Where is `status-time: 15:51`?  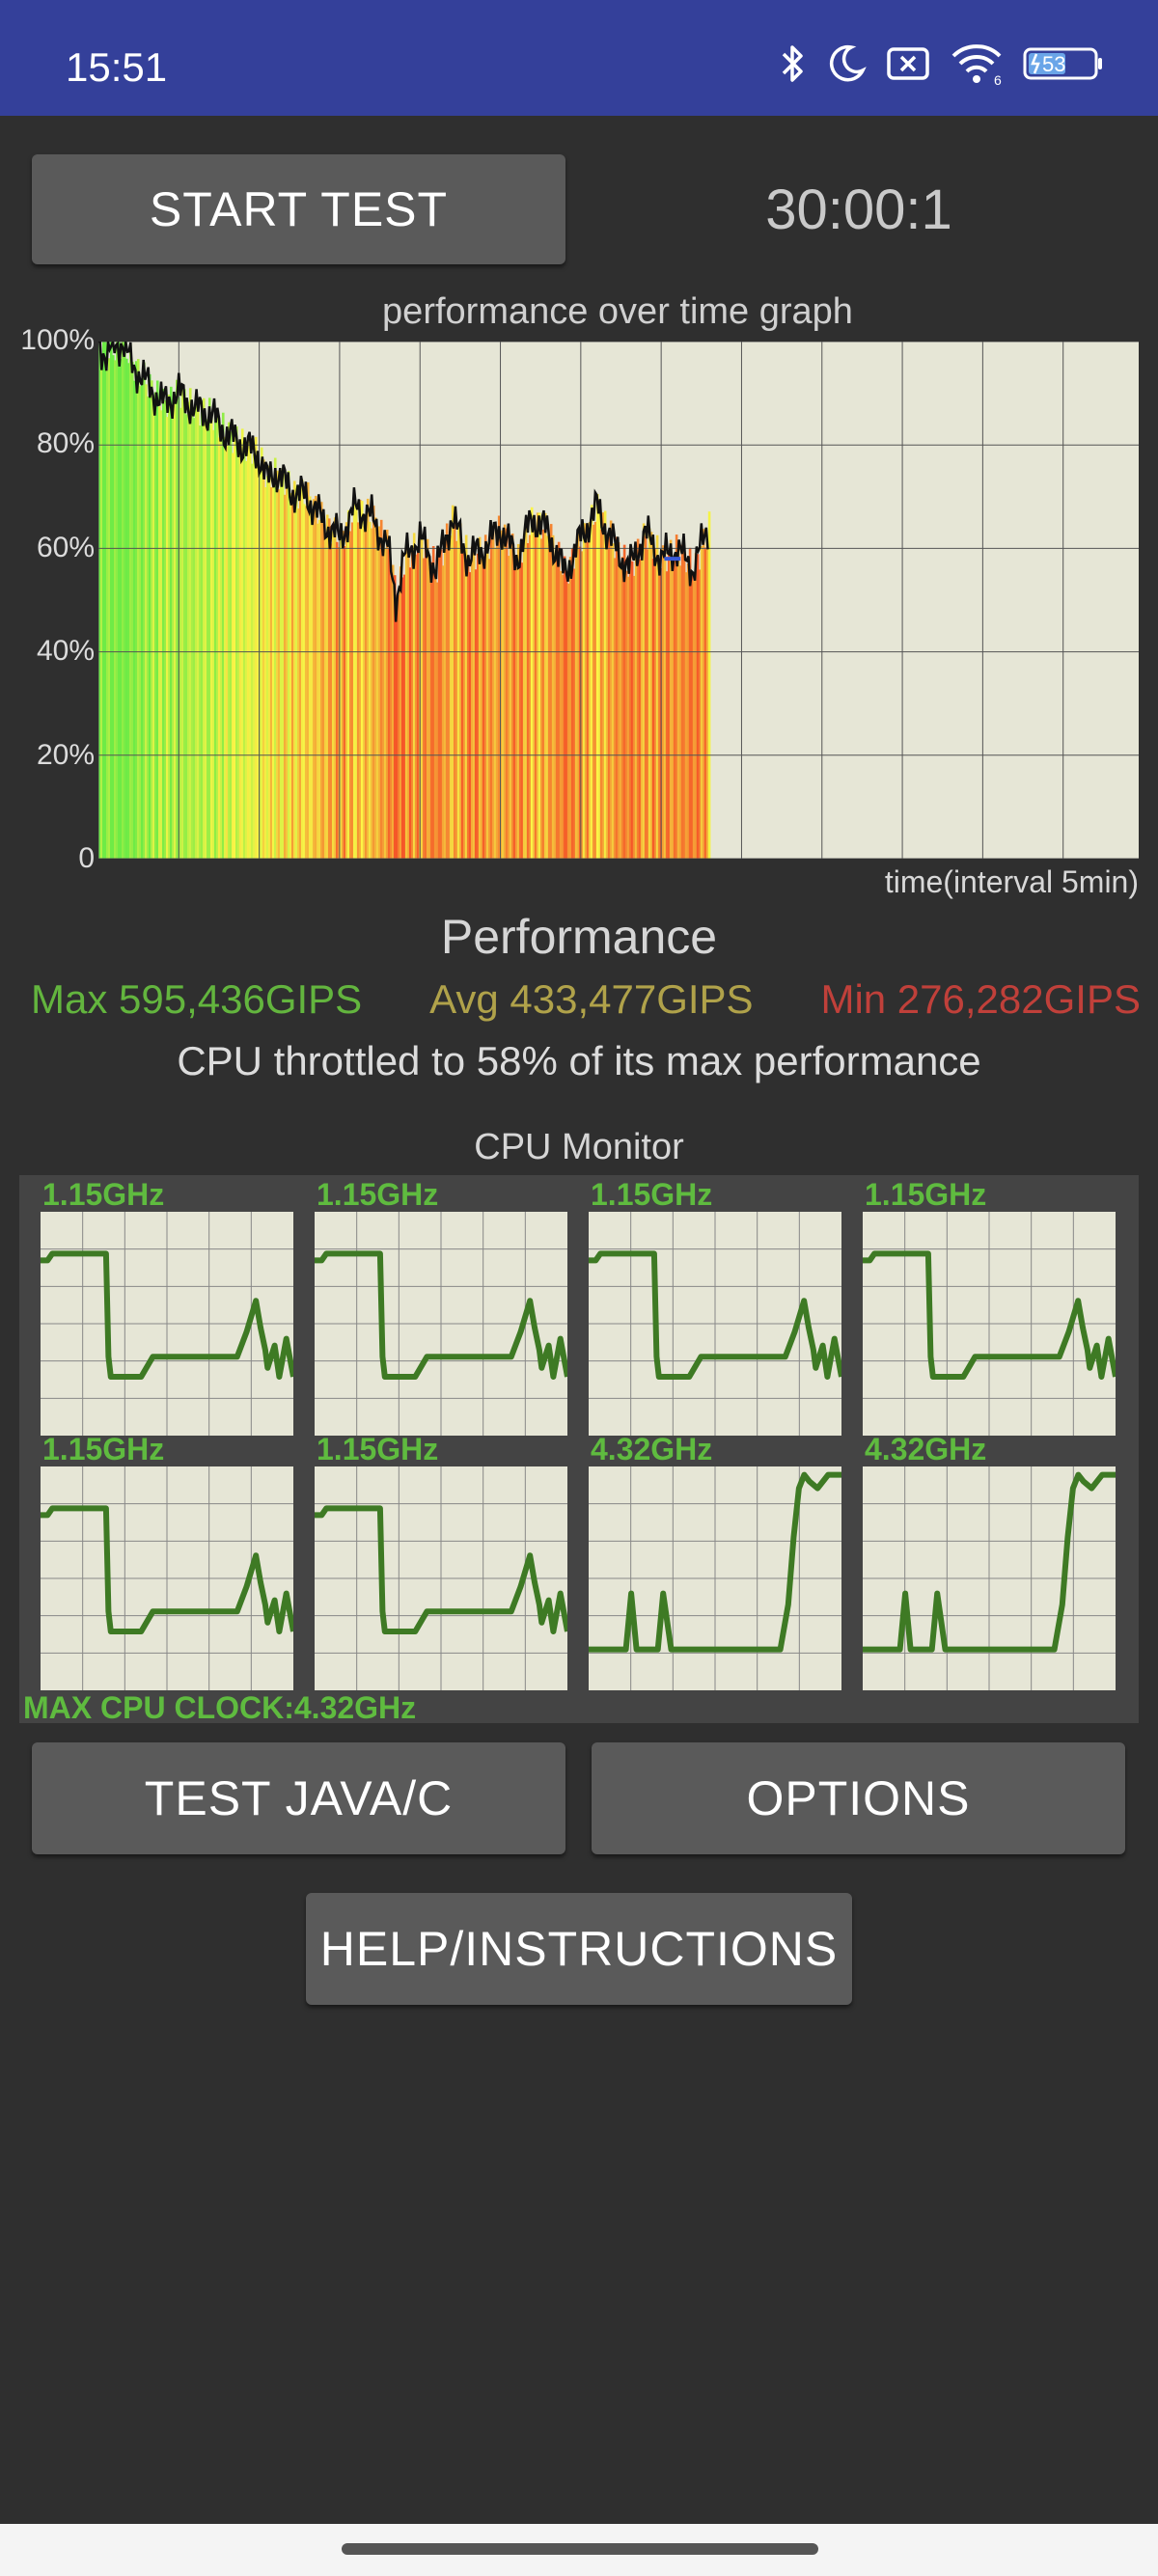 status-time: 15:51 is located at coordinates (117, 67).